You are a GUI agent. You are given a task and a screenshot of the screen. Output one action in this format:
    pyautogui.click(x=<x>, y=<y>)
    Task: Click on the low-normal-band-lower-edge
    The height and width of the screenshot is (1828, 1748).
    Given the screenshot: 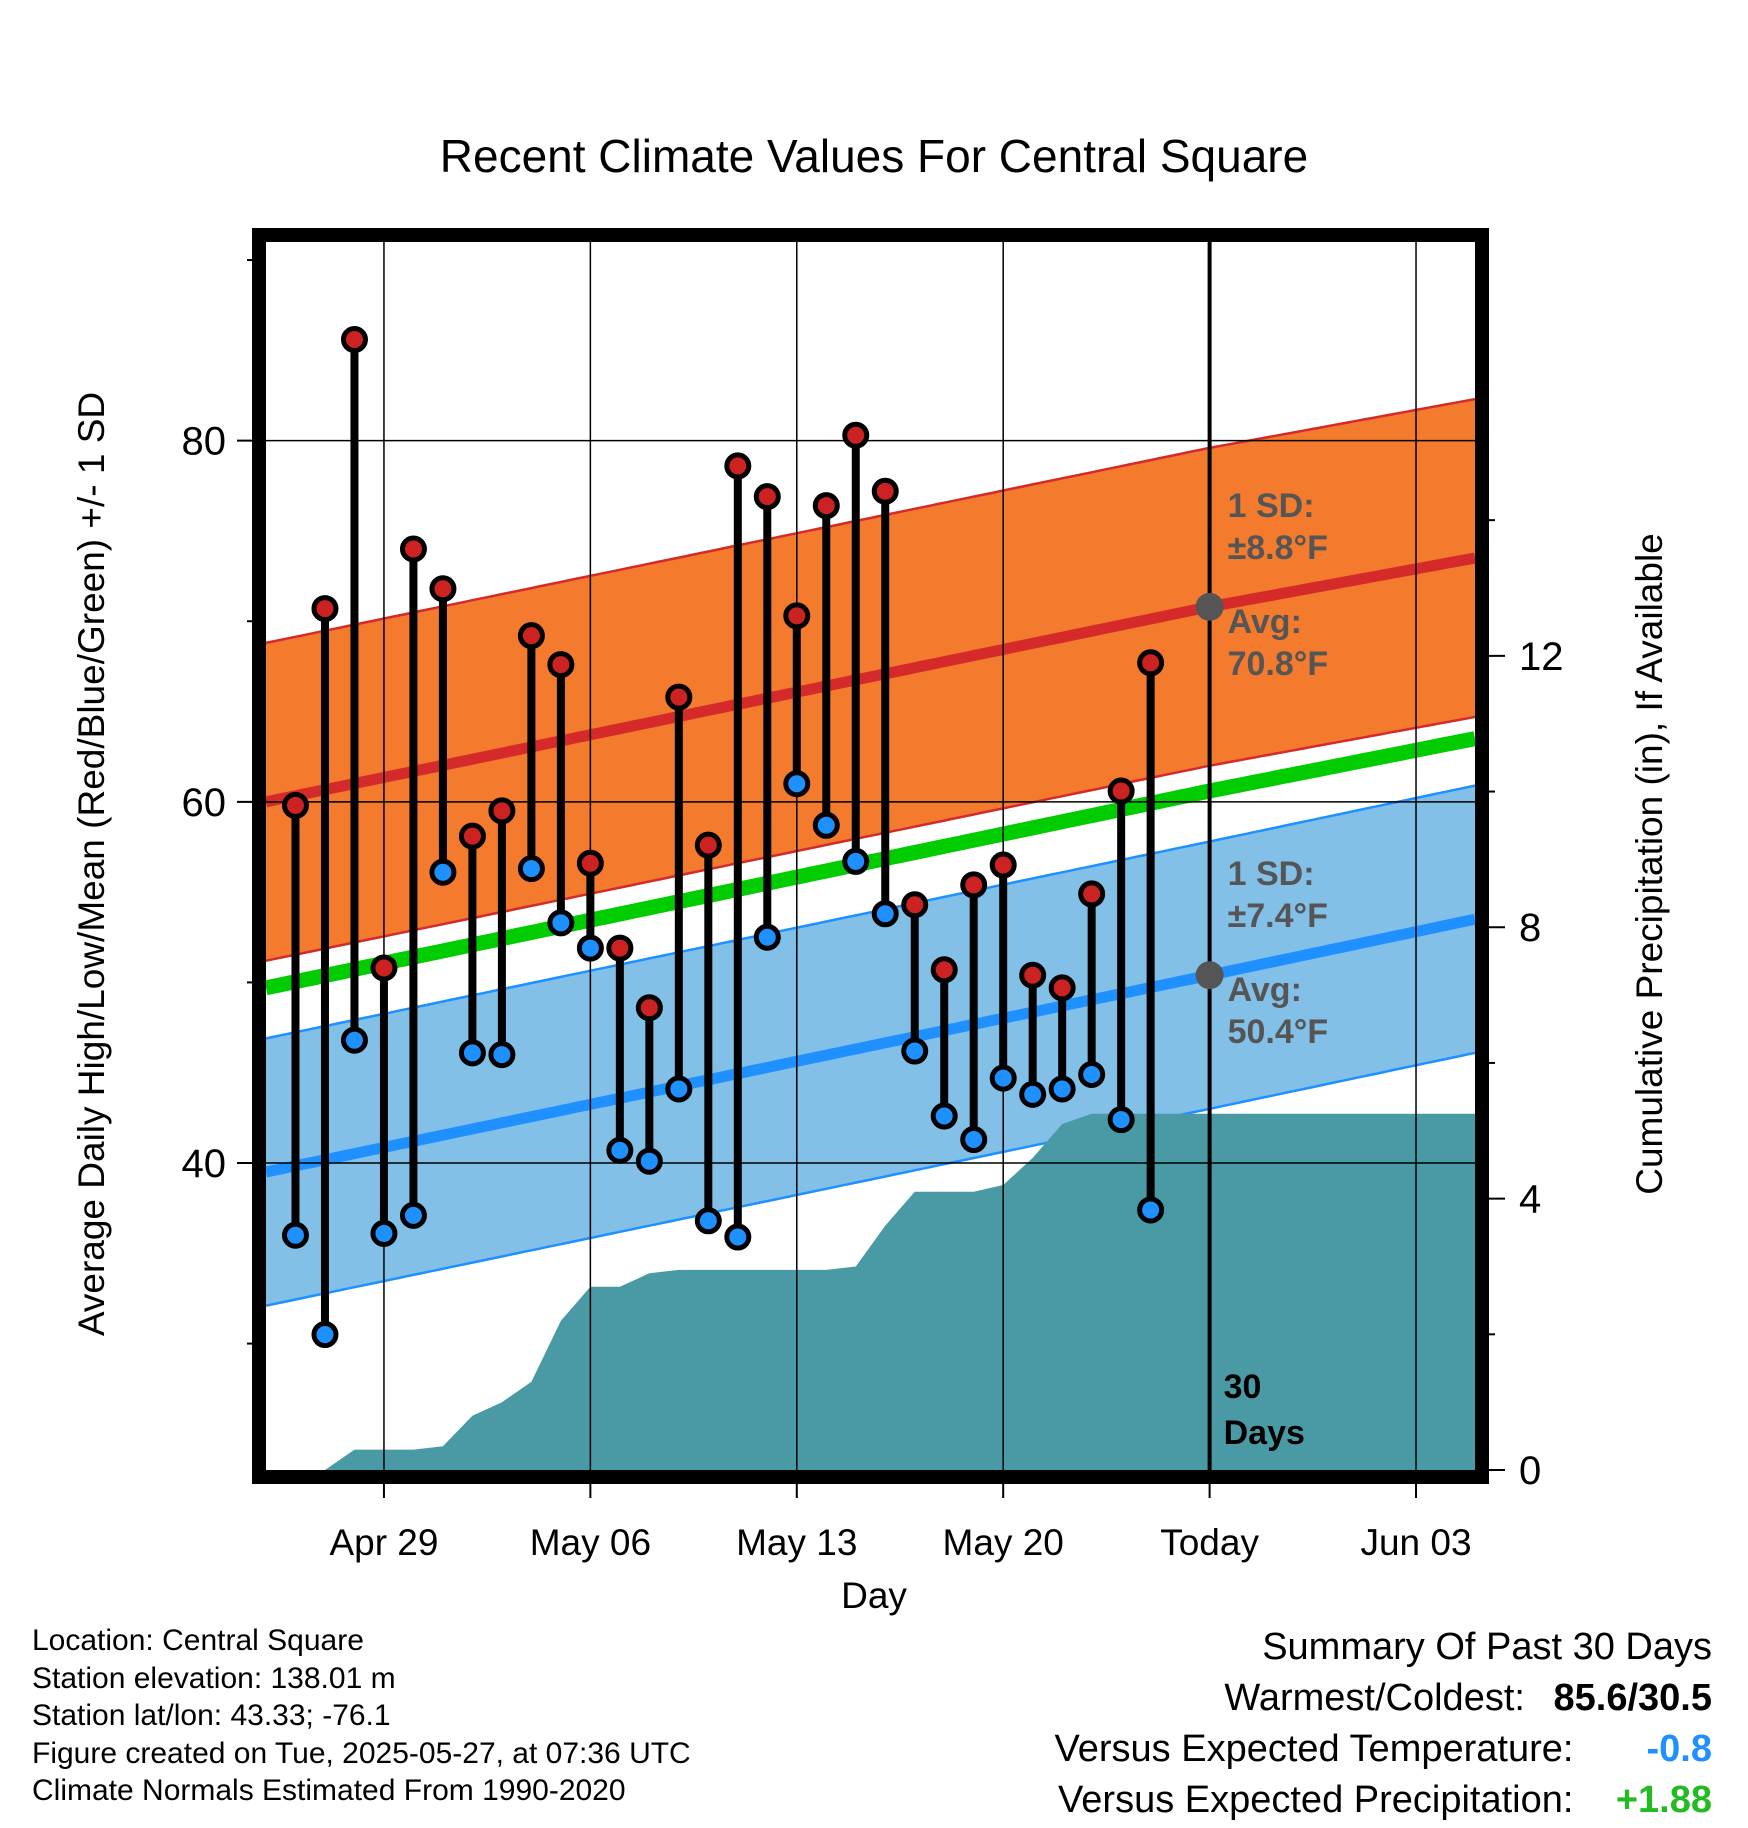 What is the action you would take?
    pyautogui.click(x=870, y=1179)
    